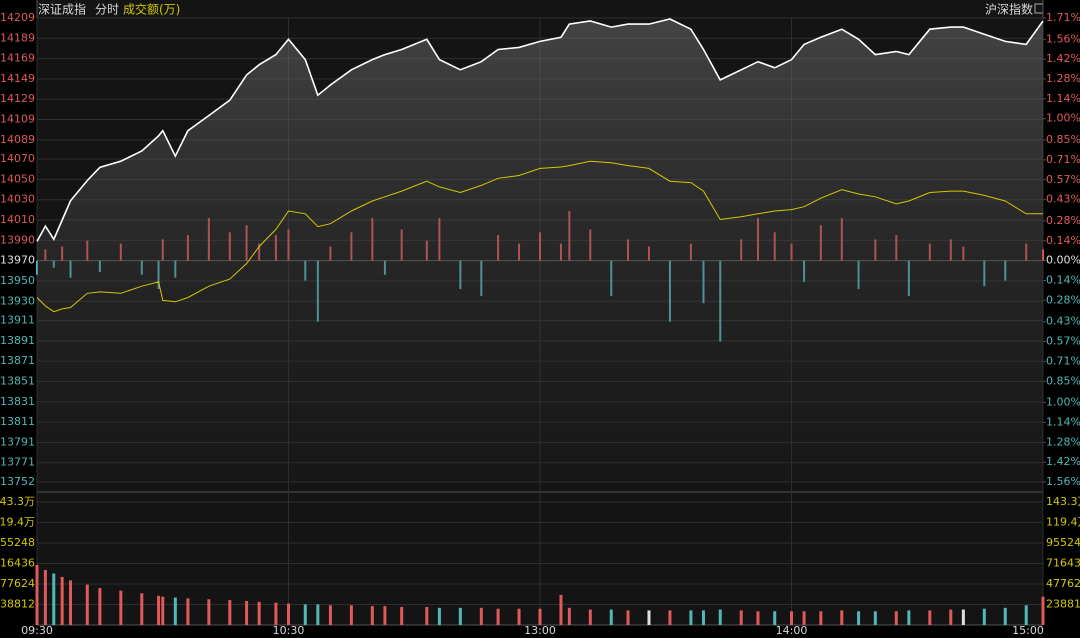 The height and width of the screenshot is (638, 1080). Describe the element at coordinates (107, 10) in the screenshot. I see `mode-tab: 分时` at that location.